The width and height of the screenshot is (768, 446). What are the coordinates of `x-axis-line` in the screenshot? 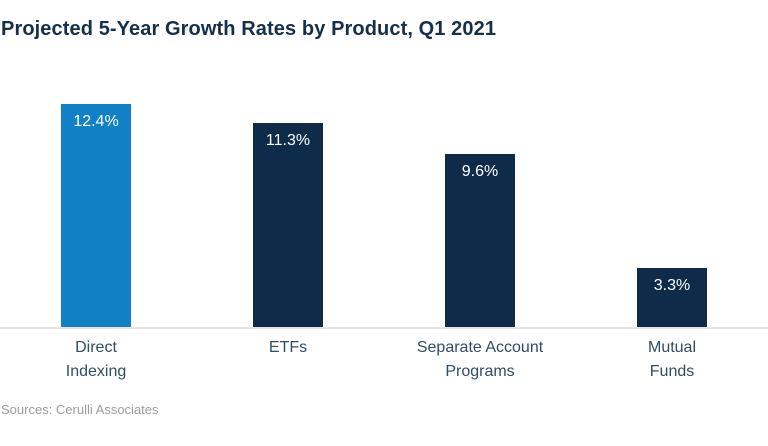 It's located at (384, 328).